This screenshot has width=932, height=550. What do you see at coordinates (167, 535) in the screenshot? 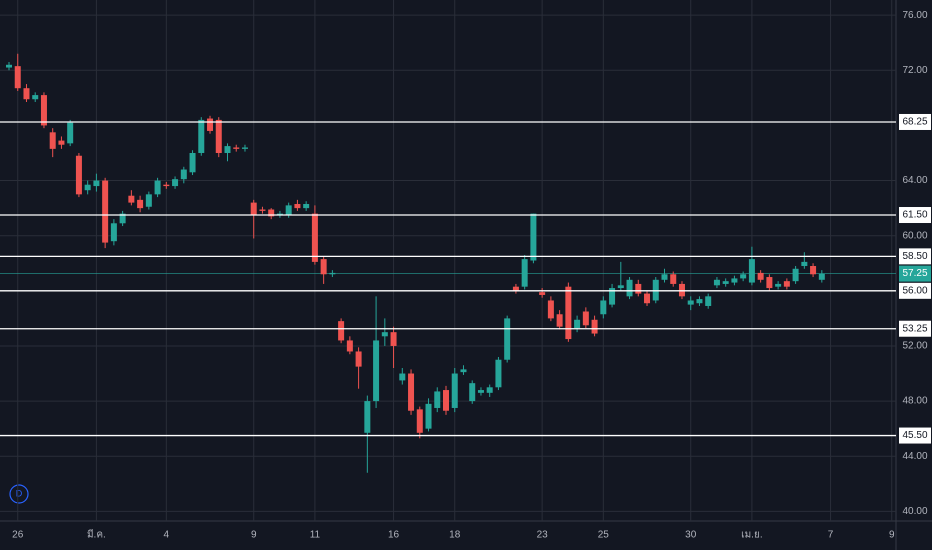
I see `x-tick-label: 4` at bounding box center [167, 535].